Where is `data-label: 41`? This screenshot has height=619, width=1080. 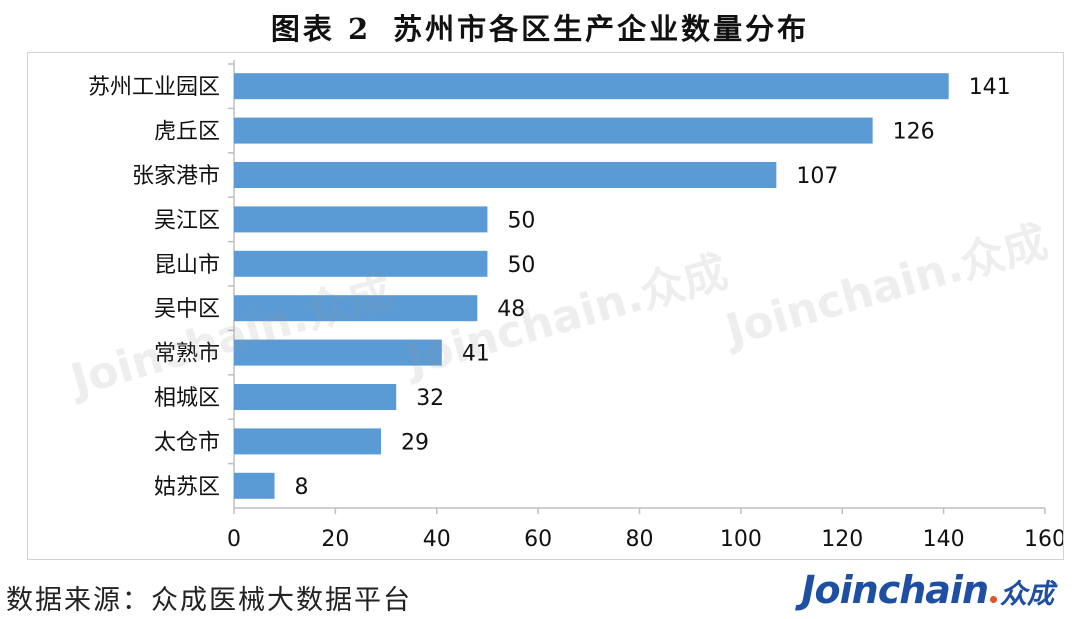 data-label: 41 is located at coordinates (476, 354).